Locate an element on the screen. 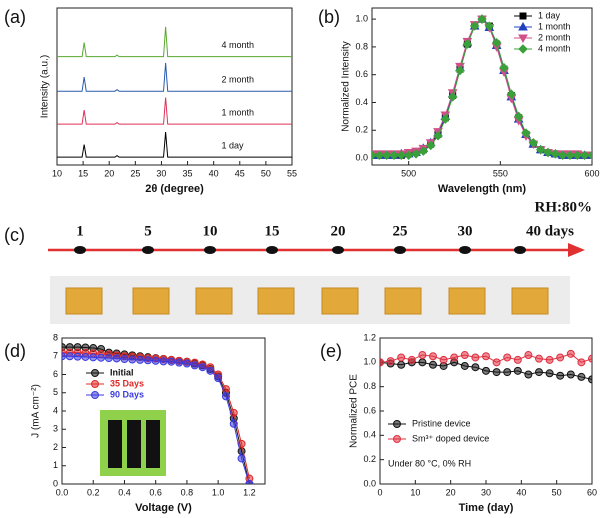  timeline-label: 1 is located at coordinates (80, 231).